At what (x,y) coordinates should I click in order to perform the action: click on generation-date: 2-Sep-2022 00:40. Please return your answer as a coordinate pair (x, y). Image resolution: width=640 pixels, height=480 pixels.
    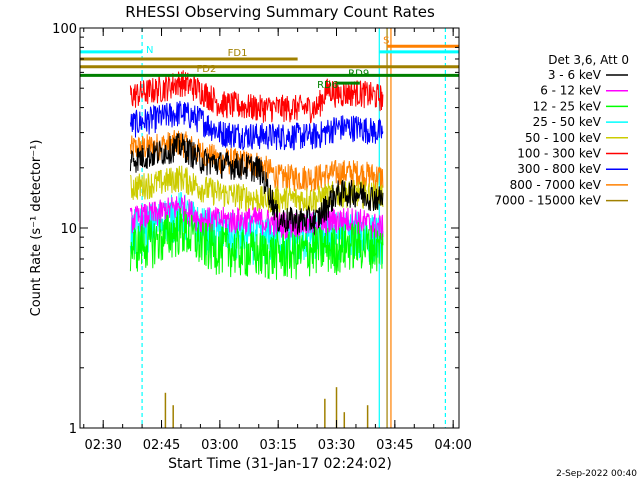
    Looking at the image, I should click on (596, 474).